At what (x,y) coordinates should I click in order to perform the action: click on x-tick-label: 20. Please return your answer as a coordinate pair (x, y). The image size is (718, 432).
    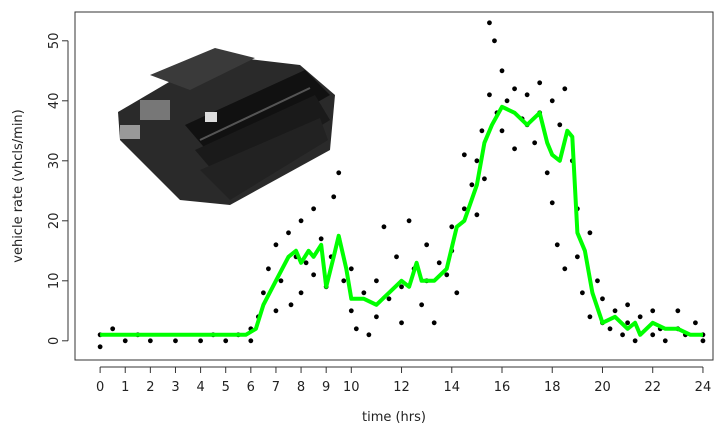
    Looking at the image, I should click on (602, 387).